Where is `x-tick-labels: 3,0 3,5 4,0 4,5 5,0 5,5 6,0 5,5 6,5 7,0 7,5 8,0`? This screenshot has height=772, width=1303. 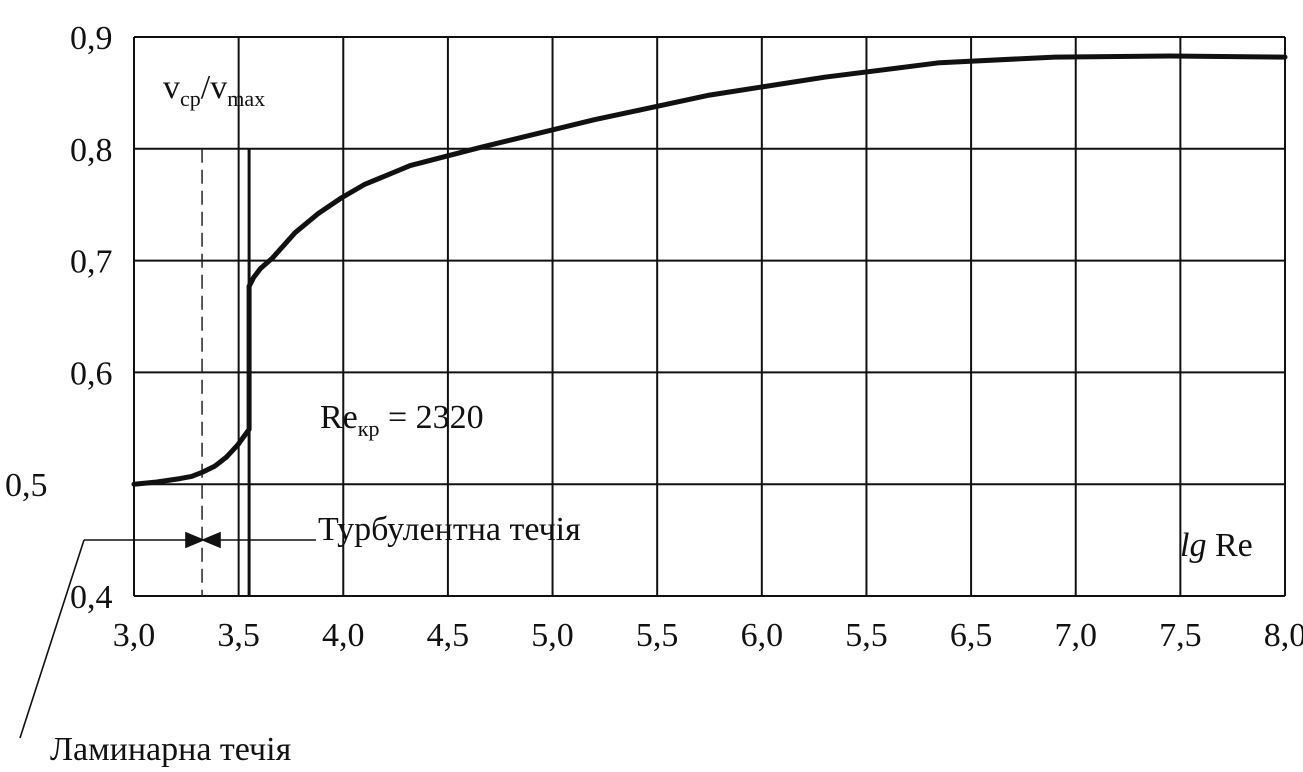 x-tick-labels: 3,0 3,5 4,0 4,5 5,0 5,5 6,0 5,5 6,5 7,0 7,5 8,0 is located at coordinates (708, 635).